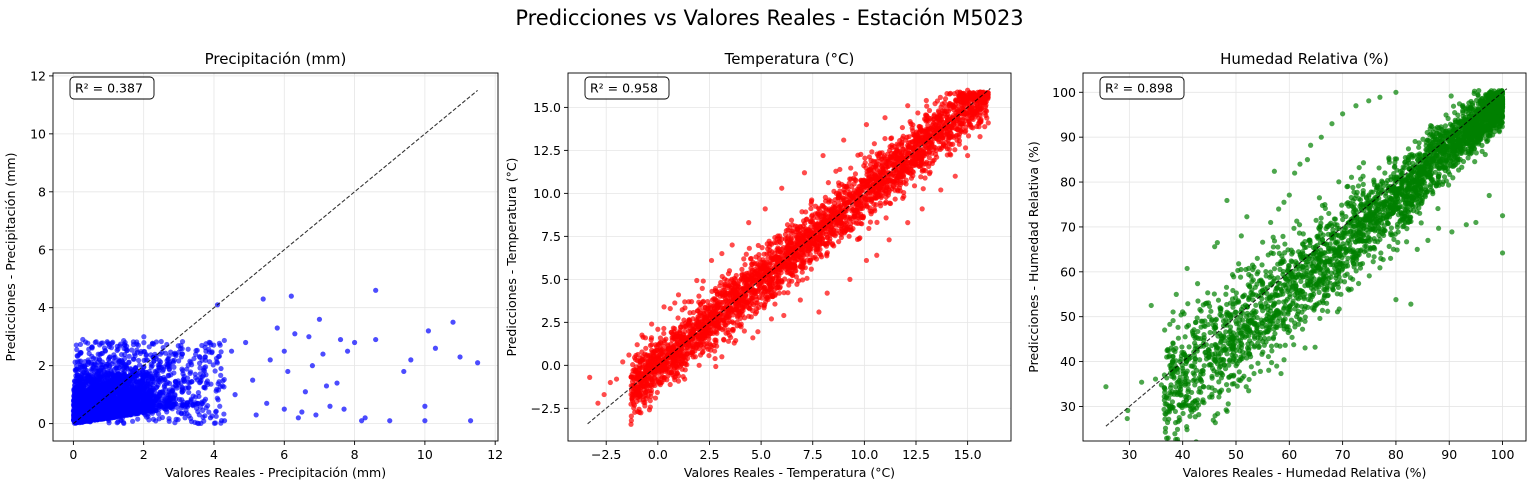 Image resolution: width=1539 pixels, height=500 pixels. I want to click on y-axis-label: Predicciones - Precipitación (mm), so click(10, 257).